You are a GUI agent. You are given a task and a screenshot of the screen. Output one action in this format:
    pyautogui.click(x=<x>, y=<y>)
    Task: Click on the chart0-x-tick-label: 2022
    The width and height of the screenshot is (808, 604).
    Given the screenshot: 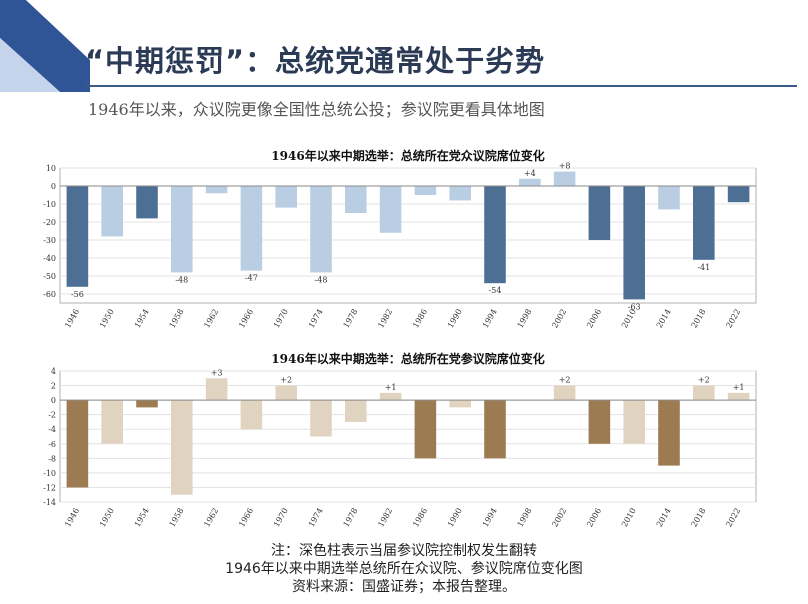 What is the action you would take?
    pyautogui.click(x=733, y=319)
    